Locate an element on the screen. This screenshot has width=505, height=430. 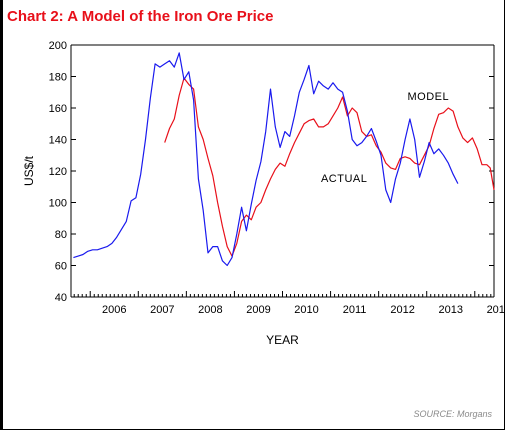
chart-title: Chart 2: A Model of the Iron Ore Price is located at coordinates (140, 16).